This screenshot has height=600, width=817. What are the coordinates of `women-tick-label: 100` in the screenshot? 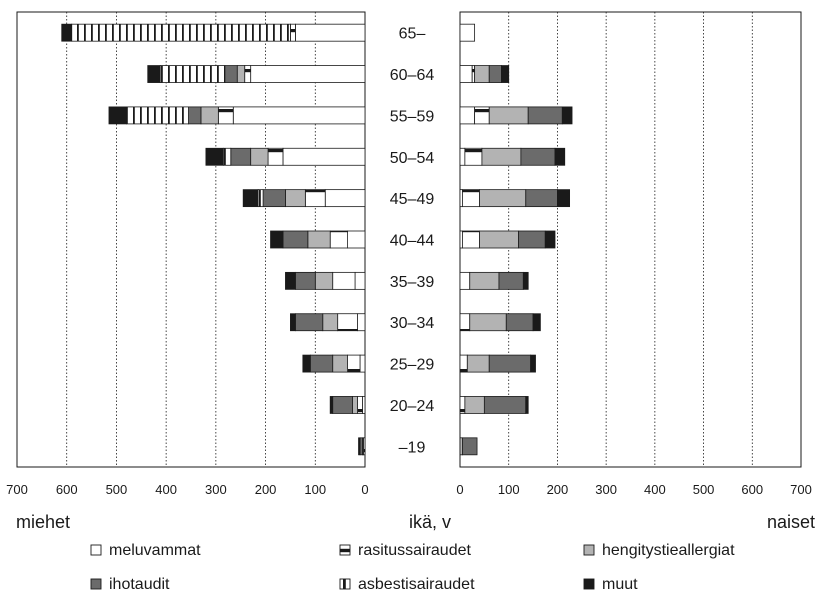 It's located at (509, 489).